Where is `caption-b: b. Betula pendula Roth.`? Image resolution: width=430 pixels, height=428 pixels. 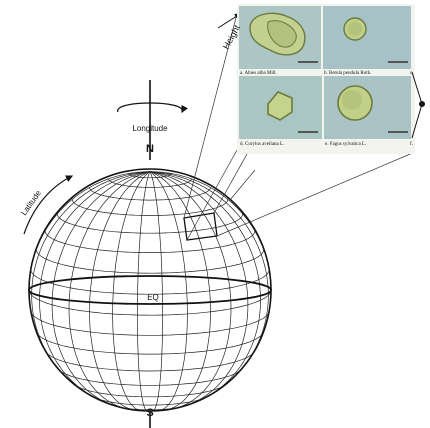 caption-b: b. Betula pendula Roth. is located at coordinates (347, 73).